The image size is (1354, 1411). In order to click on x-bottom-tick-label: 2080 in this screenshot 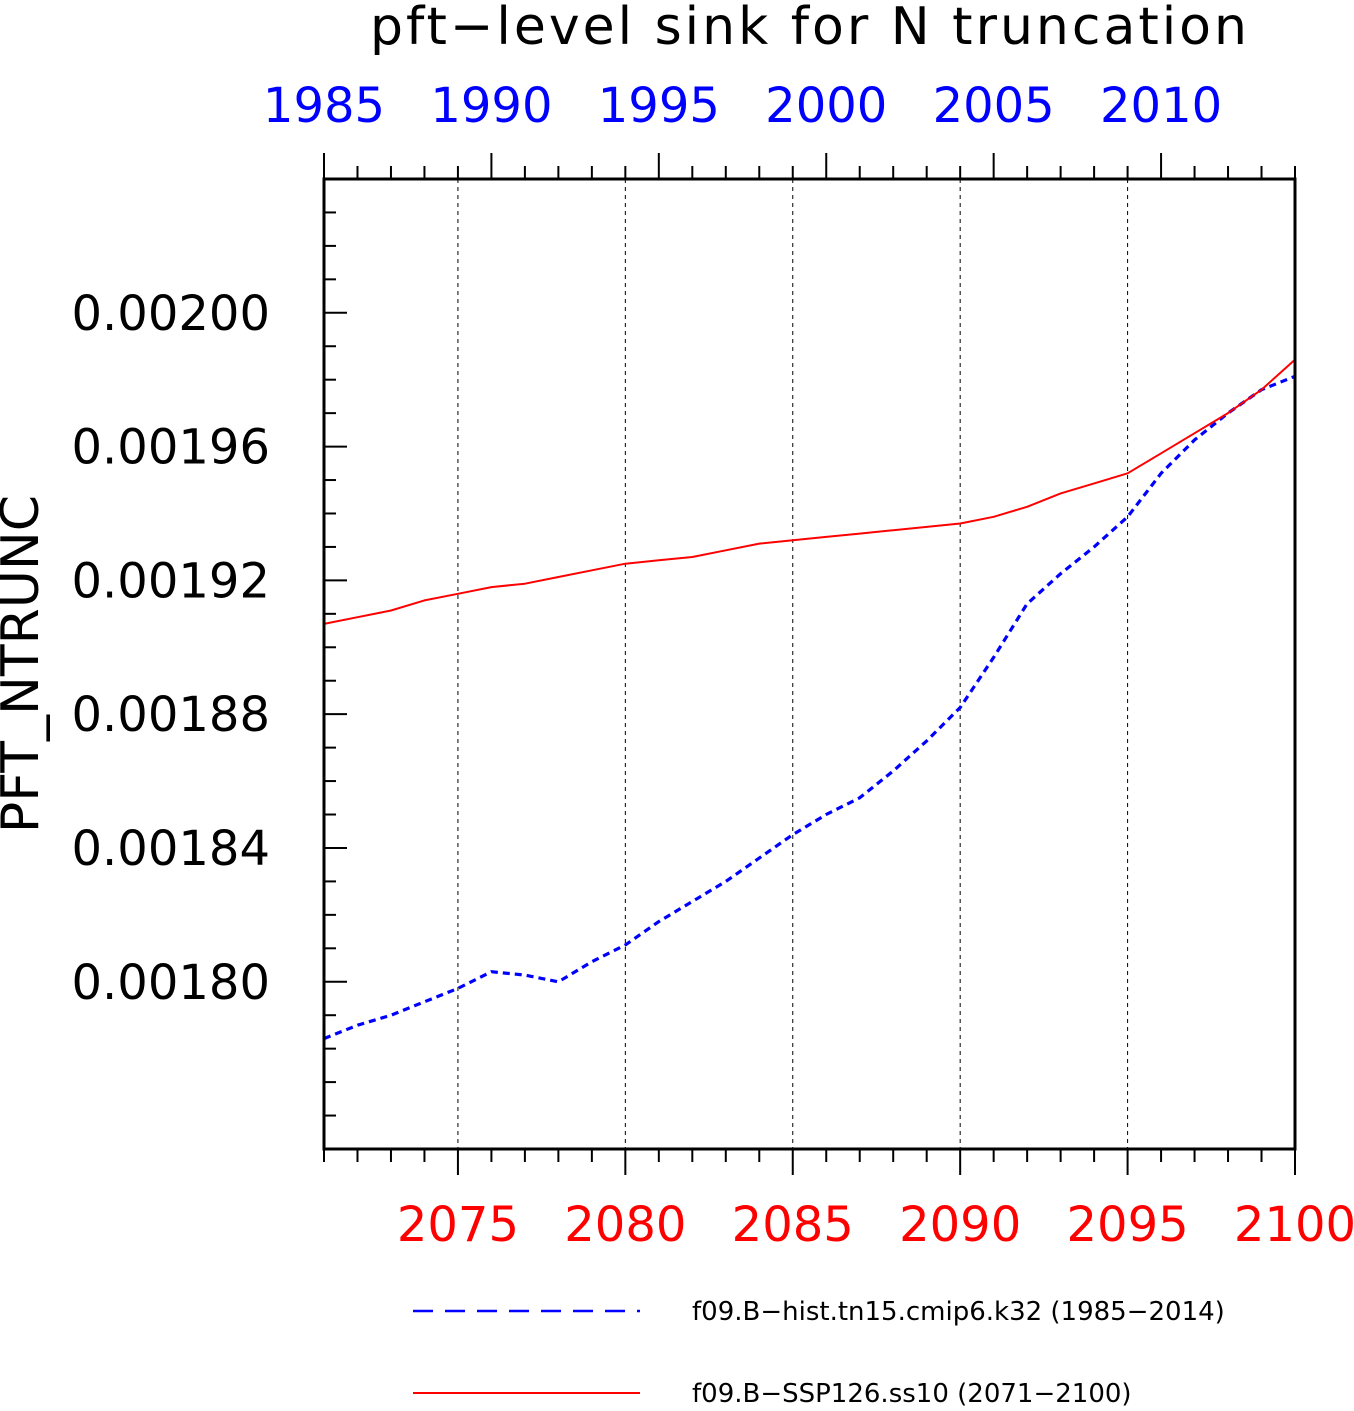, I will do `click(625, 1225)`.